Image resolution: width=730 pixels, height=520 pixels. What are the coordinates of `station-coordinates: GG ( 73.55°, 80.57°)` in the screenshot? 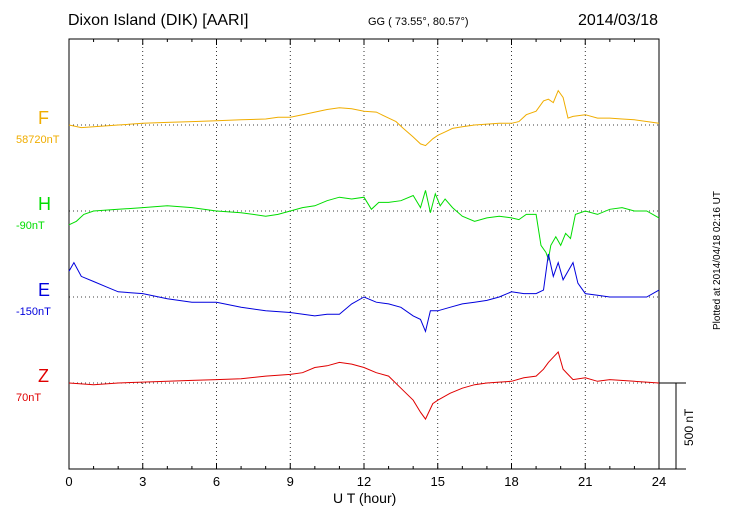 It's located at (418, 22).